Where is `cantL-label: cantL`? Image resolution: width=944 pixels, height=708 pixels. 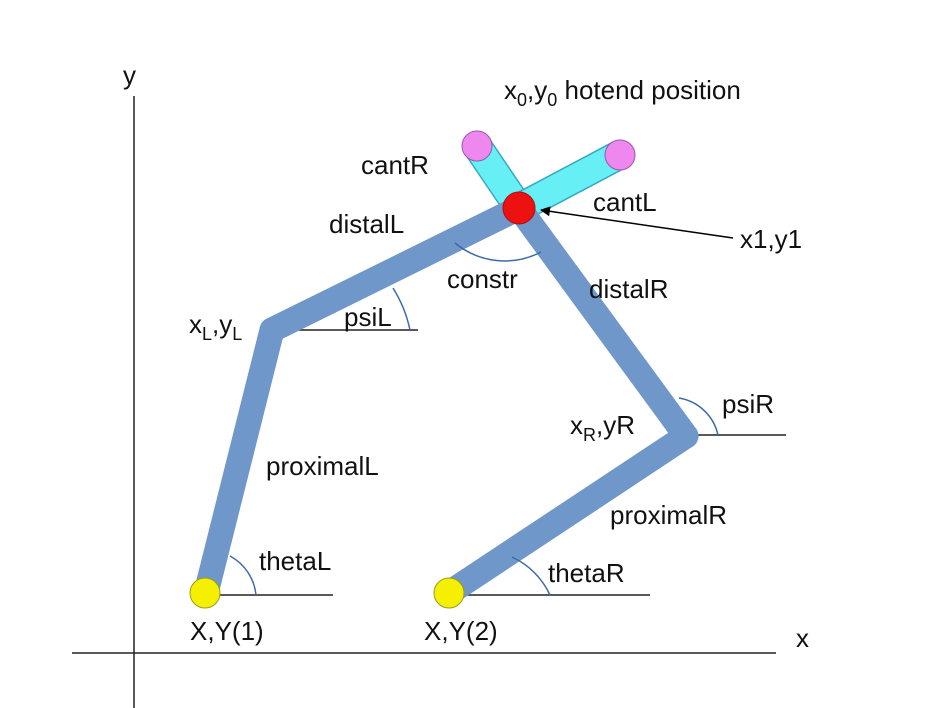 cantL-label: cantL is located at coordinates (625, 202).